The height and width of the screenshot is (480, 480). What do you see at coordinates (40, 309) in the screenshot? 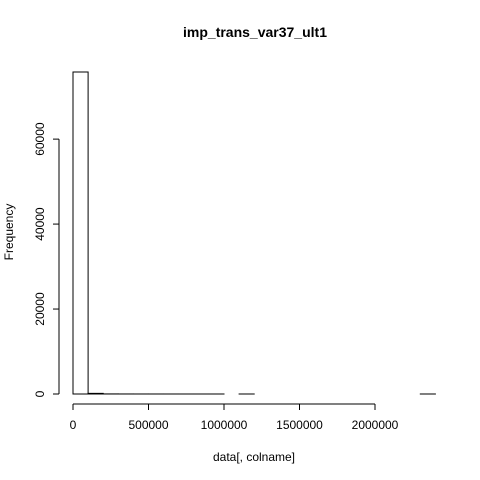
I see `y-tick-label: 20000` at bounding box center [40, 309].